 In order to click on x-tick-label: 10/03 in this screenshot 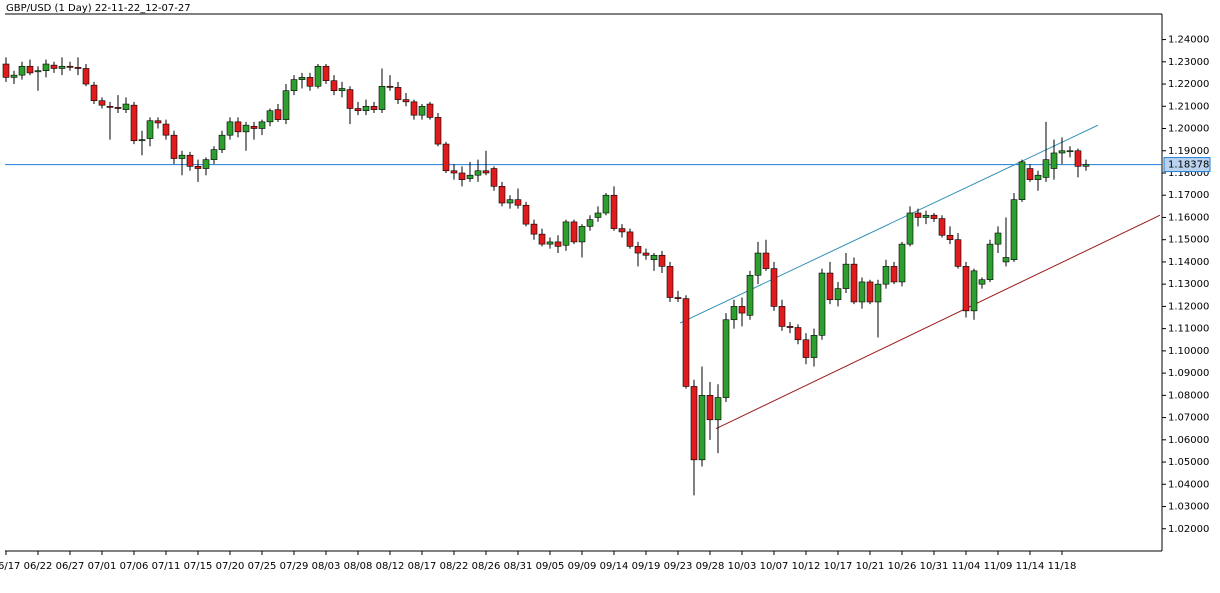, I will do `click(742, 566)`.